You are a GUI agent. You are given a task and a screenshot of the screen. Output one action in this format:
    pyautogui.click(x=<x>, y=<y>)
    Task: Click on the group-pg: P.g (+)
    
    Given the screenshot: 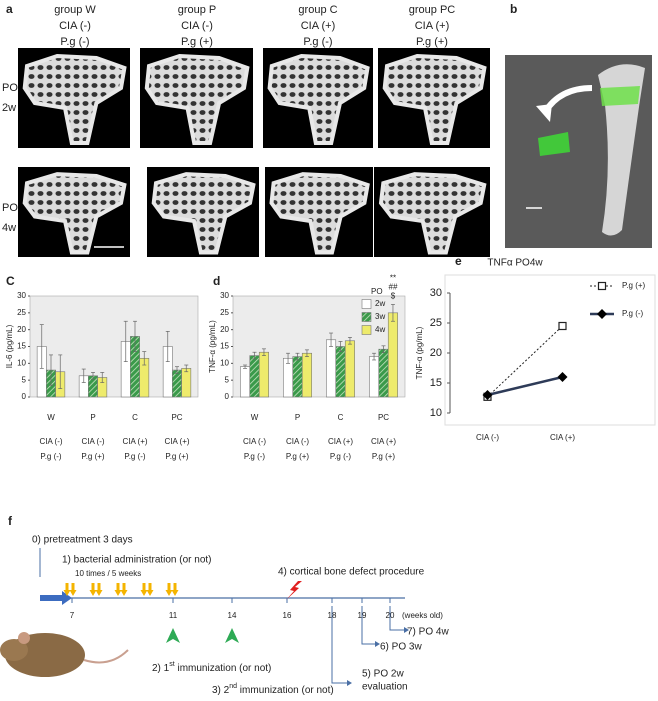 What is the action you would take?
    pyautogui.click(x=298, y=456)
    